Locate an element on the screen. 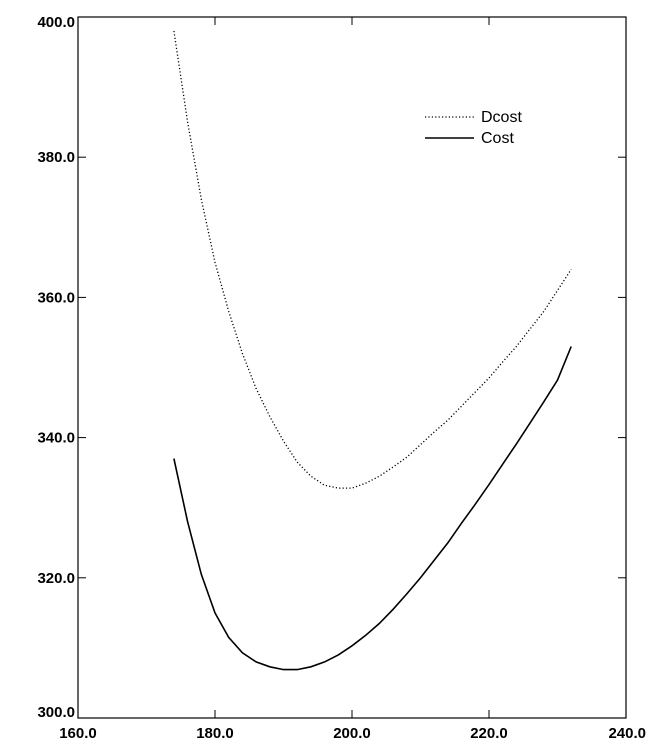 The width and height of the screenshot is (648, 750). legend: Dcost Cost is located at coordinates (473, 128).